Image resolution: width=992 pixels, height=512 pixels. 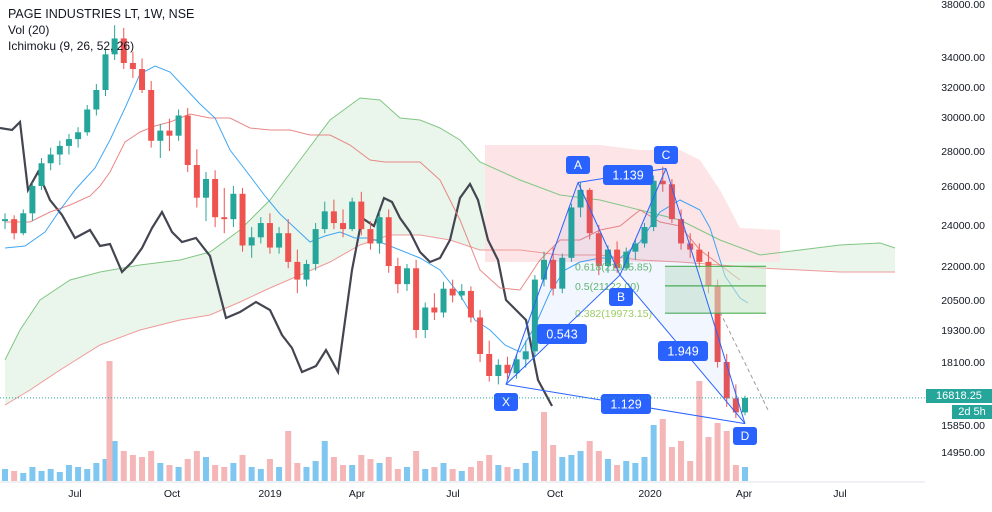 What do you see at coordinates (29, 30) in the screenshot?
I see `legend-volume: Vol (20)` at bounding box center [29, 30].